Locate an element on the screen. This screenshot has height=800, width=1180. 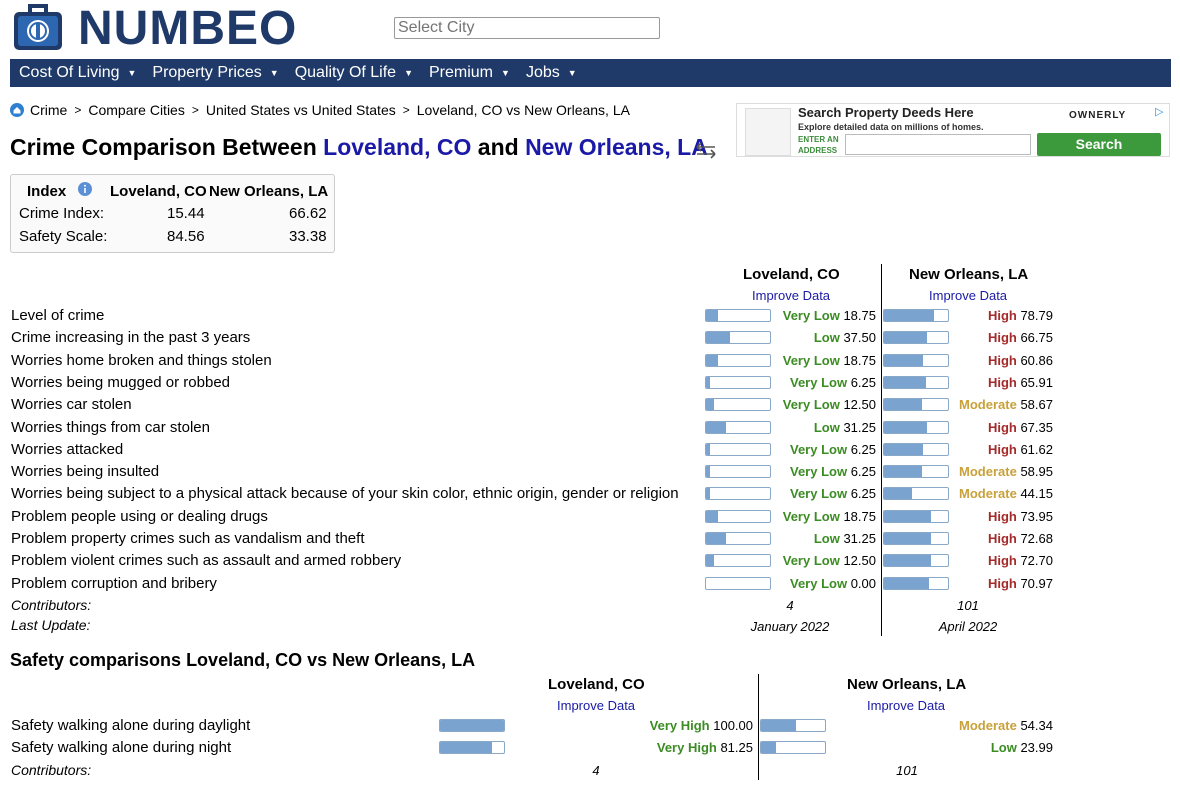
breadcrumb-compare-cities: Compare Cities is located at coordinates (136, 110).